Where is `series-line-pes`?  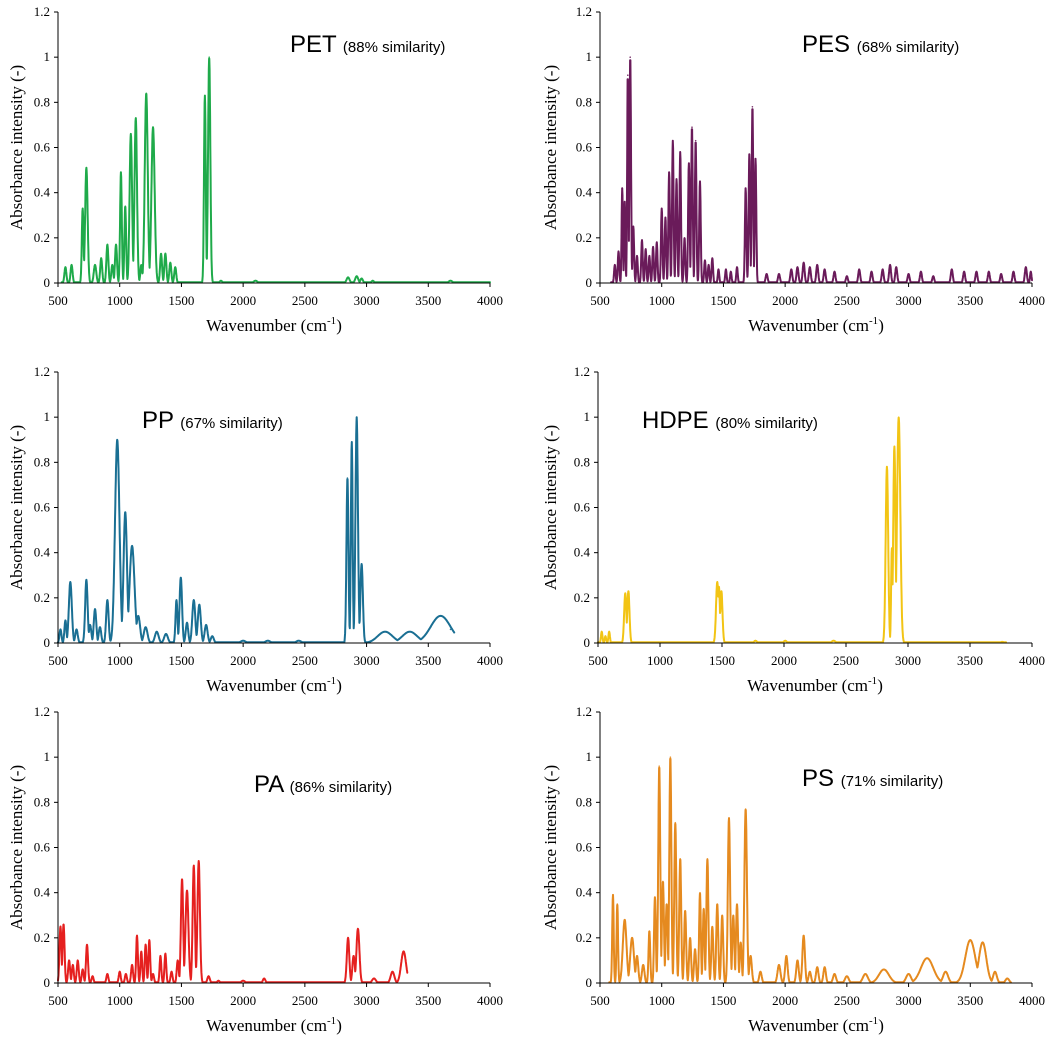 series-line-pes is located at coordinates (821, 171).